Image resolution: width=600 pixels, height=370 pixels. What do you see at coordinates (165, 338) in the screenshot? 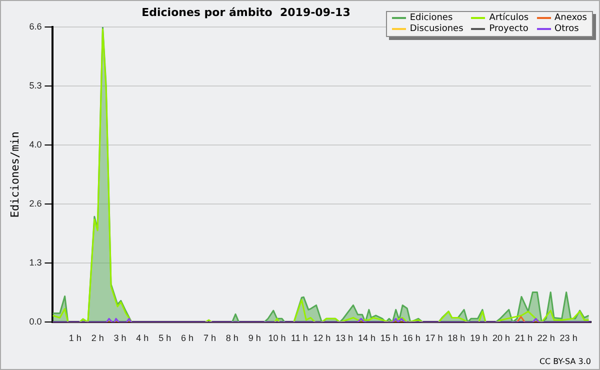
I see `x-tick-label: 5 h` at bounding box center [165, 338].